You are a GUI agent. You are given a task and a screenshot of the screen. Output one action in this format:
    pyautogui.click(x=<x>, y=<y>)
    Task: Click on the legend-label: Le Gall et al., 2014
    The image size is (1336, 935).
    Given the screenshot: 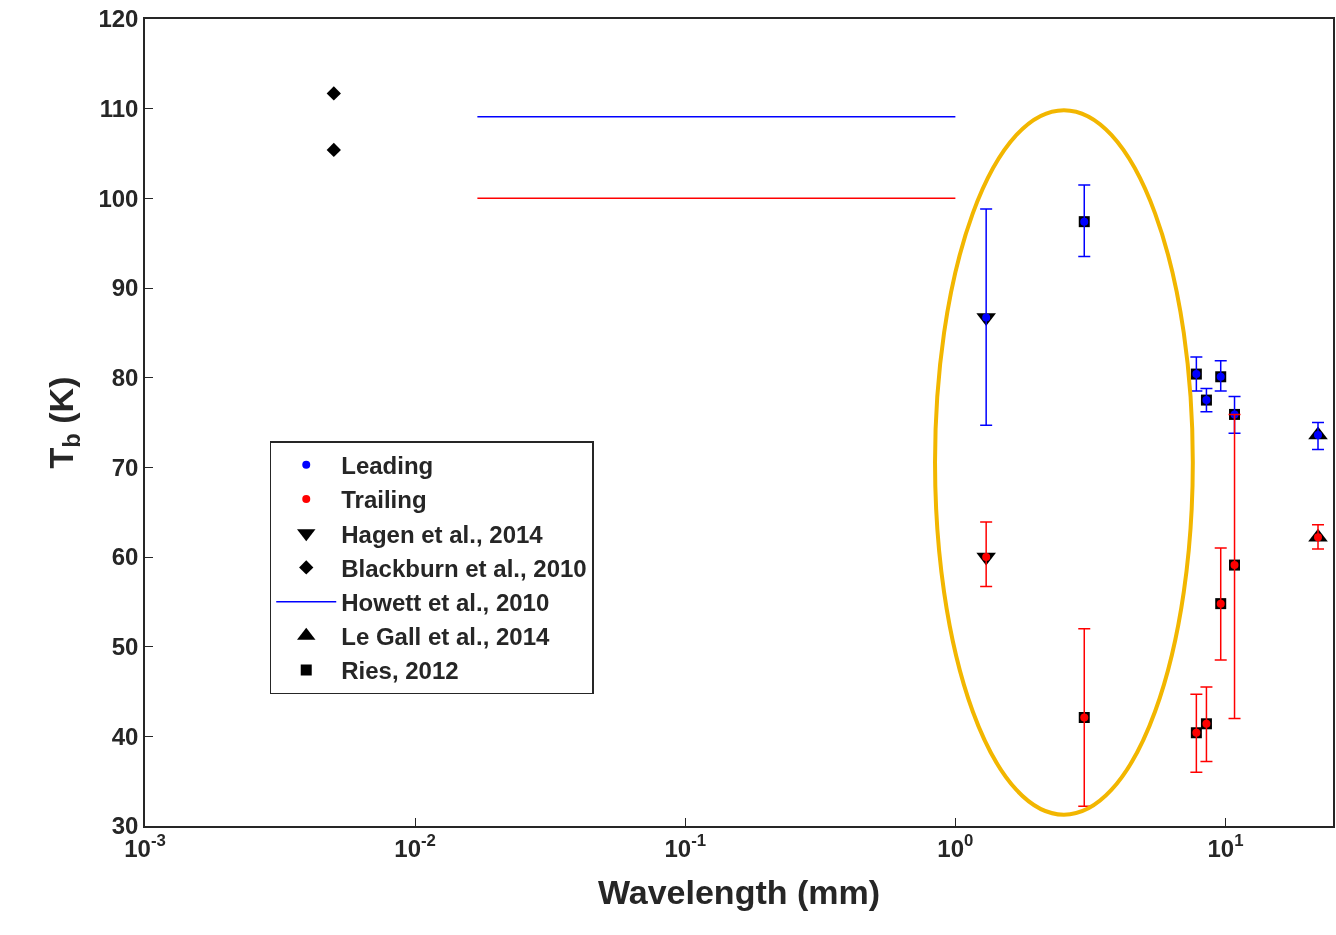 What is the action you would take?
    pyautogui.click(x=446, y=637)
    